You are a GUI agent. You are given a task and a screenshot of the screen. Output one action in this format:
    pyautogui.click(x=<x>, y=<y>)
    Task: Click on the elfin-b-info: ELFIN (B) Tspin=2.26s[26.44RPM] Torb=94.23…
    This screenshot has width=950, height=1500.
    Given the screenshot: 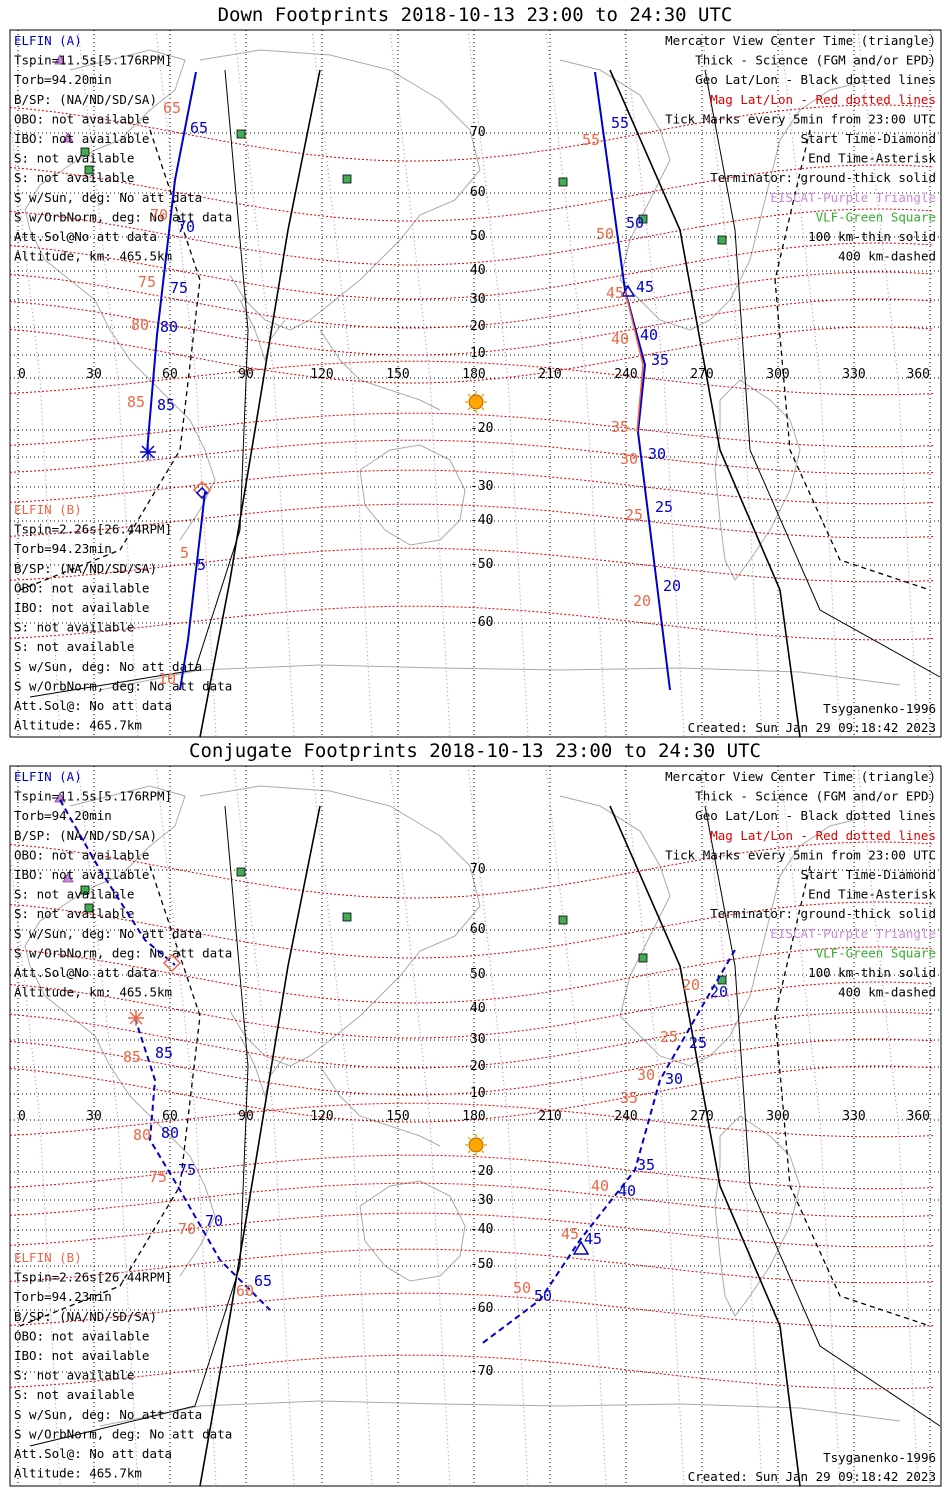 What is the action you would take?
    pyautogui.click(x=123, y=617)
    